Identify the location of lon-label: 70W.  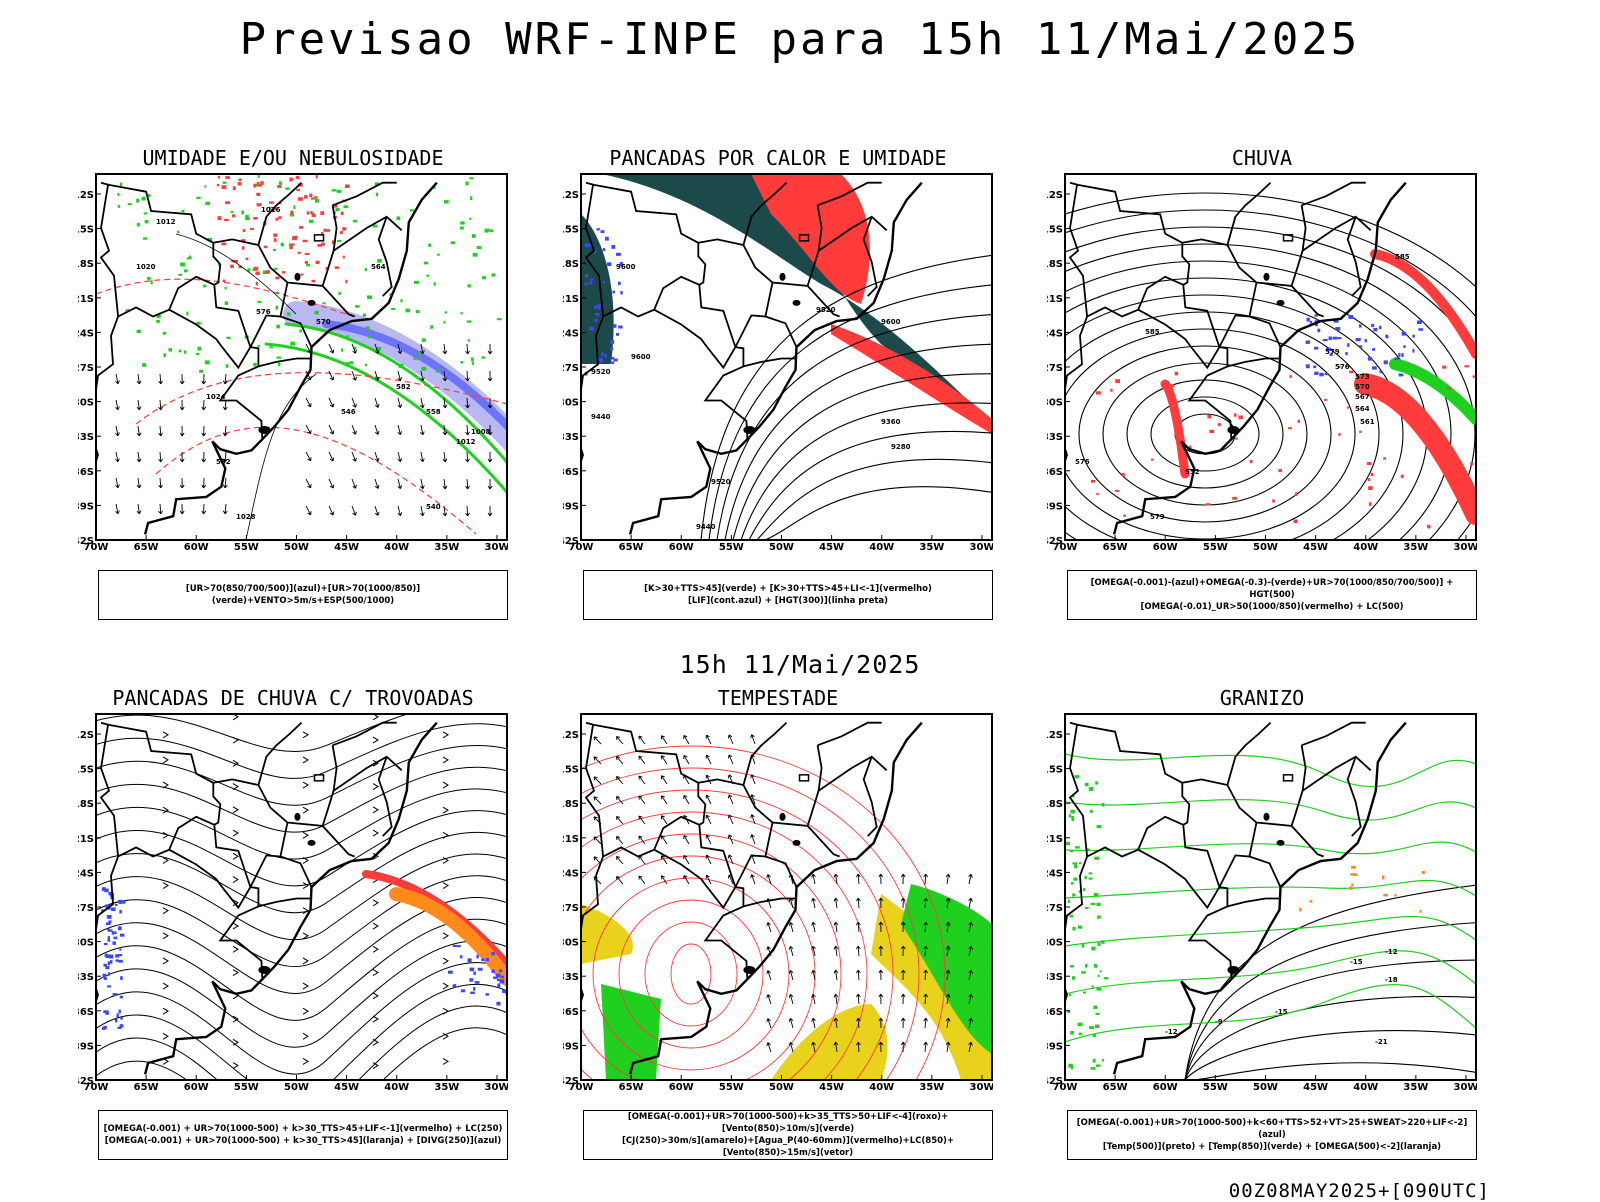
(96, 547).